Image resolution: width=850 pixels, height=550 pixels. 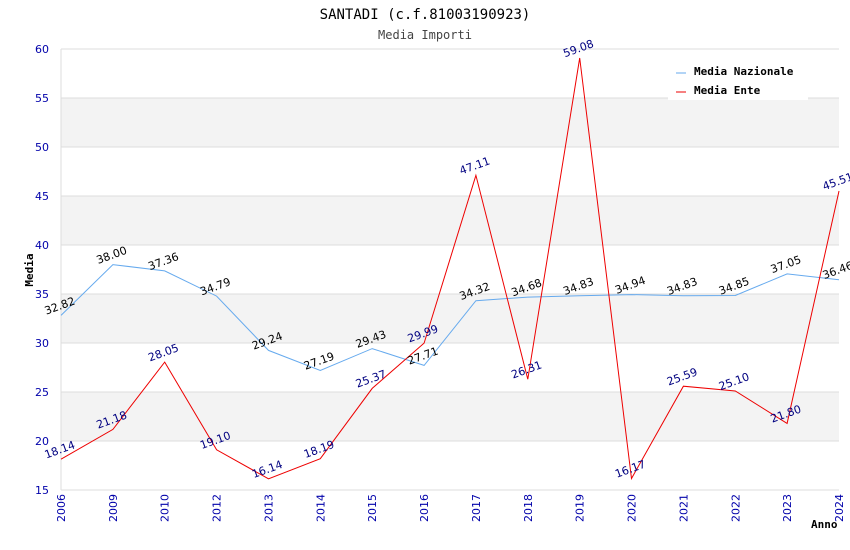 I want to click on data-label-s1-2022: 25.10, so click(x=734, y=381).